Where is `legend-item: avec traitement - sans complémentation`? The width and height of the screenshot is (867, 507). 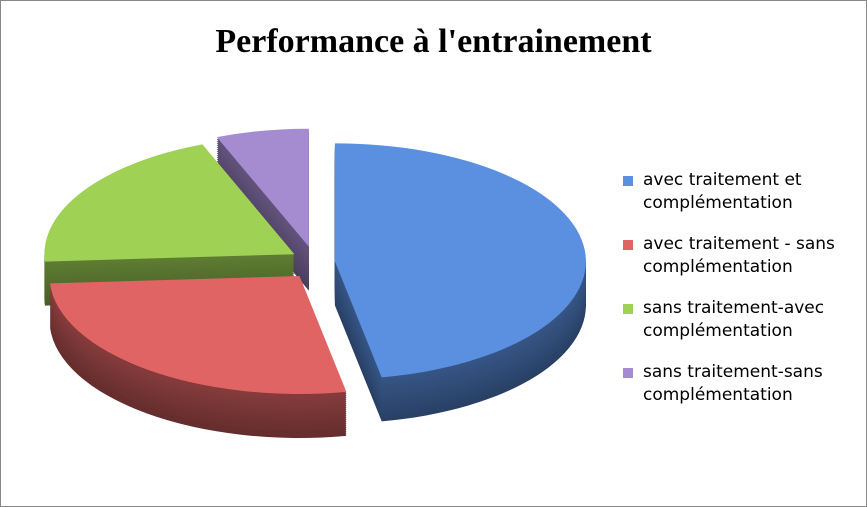 legend-item: avec traitement - sans complémentation is located at coordinates (740, 256).